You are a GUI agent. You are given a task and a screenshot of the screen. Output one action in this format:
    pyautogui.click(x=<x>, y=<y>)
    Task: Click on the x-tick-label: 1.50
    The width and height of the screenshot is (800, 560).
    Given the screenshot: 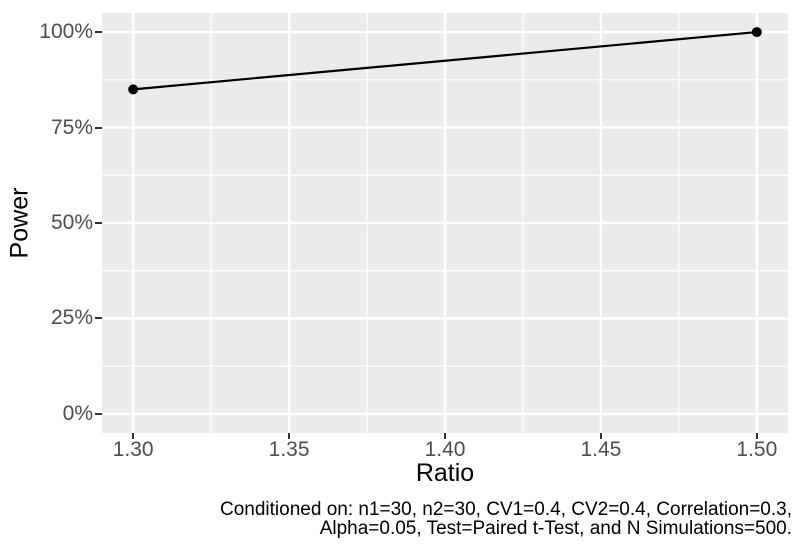 What is the action you would take?
    pyautogui.click(x=757, y=449)
    